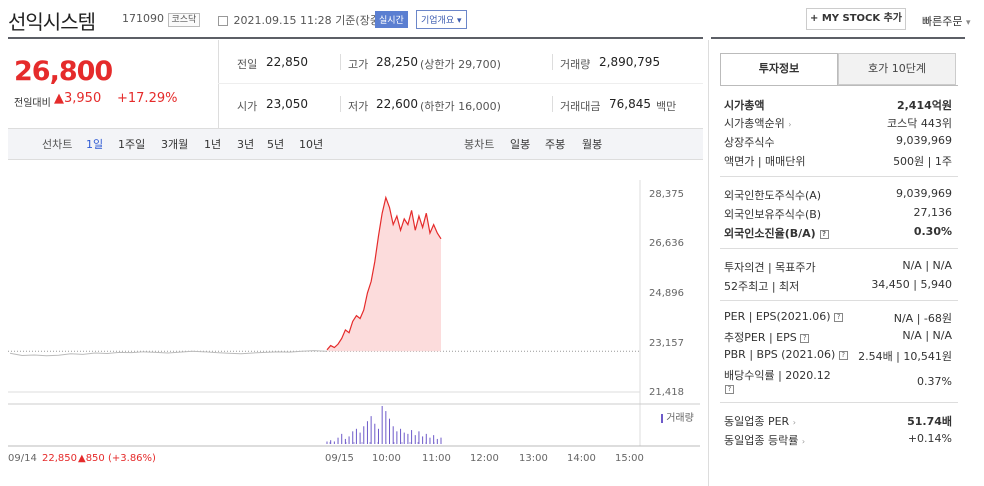 Image resolution: width=984 pixels, height=486 pixels. I want to click on y-tick: 23,157, so click(666, 343).